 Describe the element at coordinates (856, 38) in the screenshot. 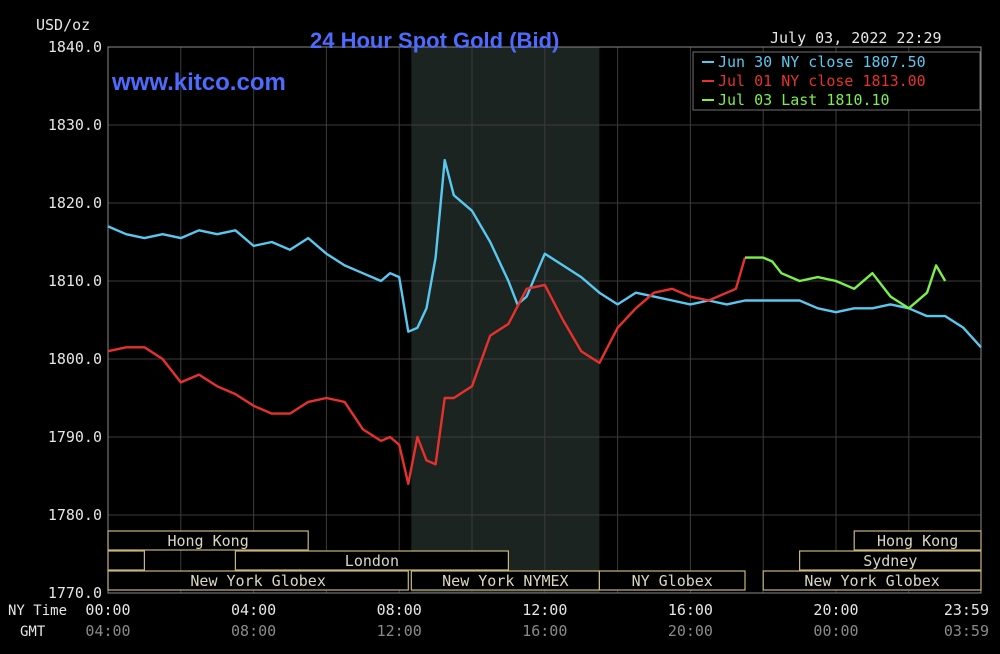

I see `timestamp: July 03, 2022 22:29` at that location.